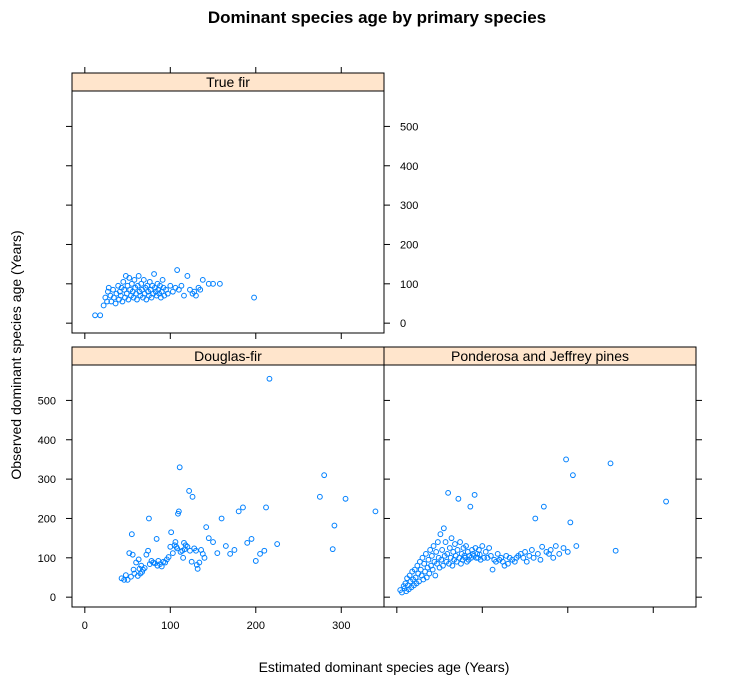  What do you see at coordinates (228, 486) in the screenshot?
I see `panel-frame-douglas-fir` at bounding box center [228, 486].